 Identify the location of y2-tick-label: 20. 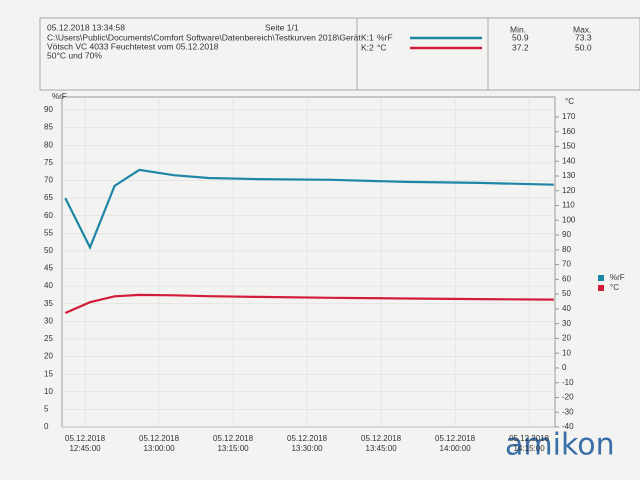
(566, 338).